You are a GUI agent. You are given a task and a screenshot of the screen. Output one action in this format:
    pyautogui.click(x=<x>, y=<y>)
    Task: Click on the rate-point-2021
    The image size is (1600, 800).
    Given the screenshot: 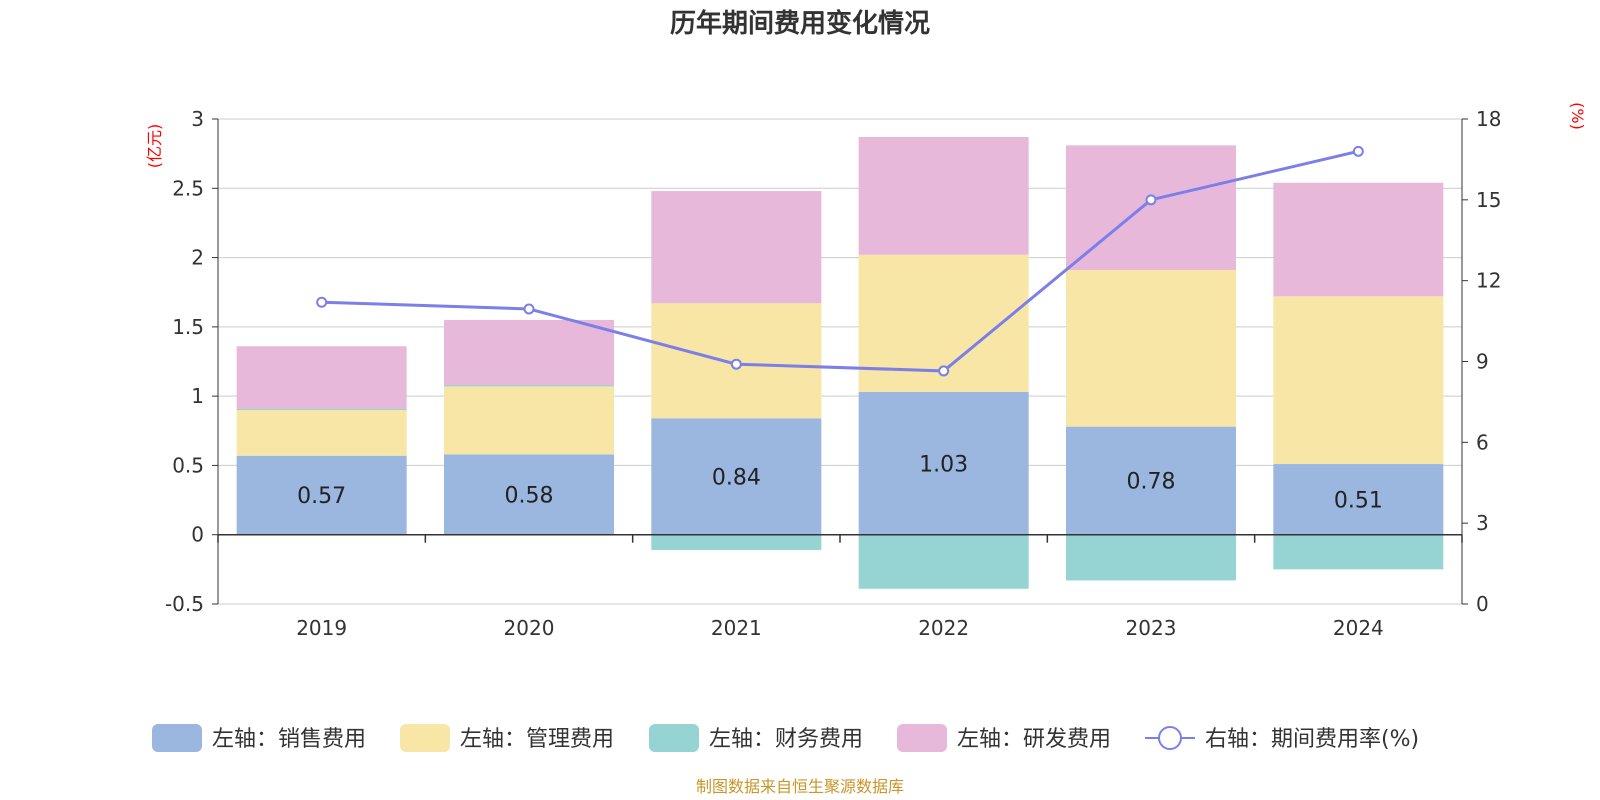 What is the action you would take?
    pyautogui.click(x=736, y=364)
    